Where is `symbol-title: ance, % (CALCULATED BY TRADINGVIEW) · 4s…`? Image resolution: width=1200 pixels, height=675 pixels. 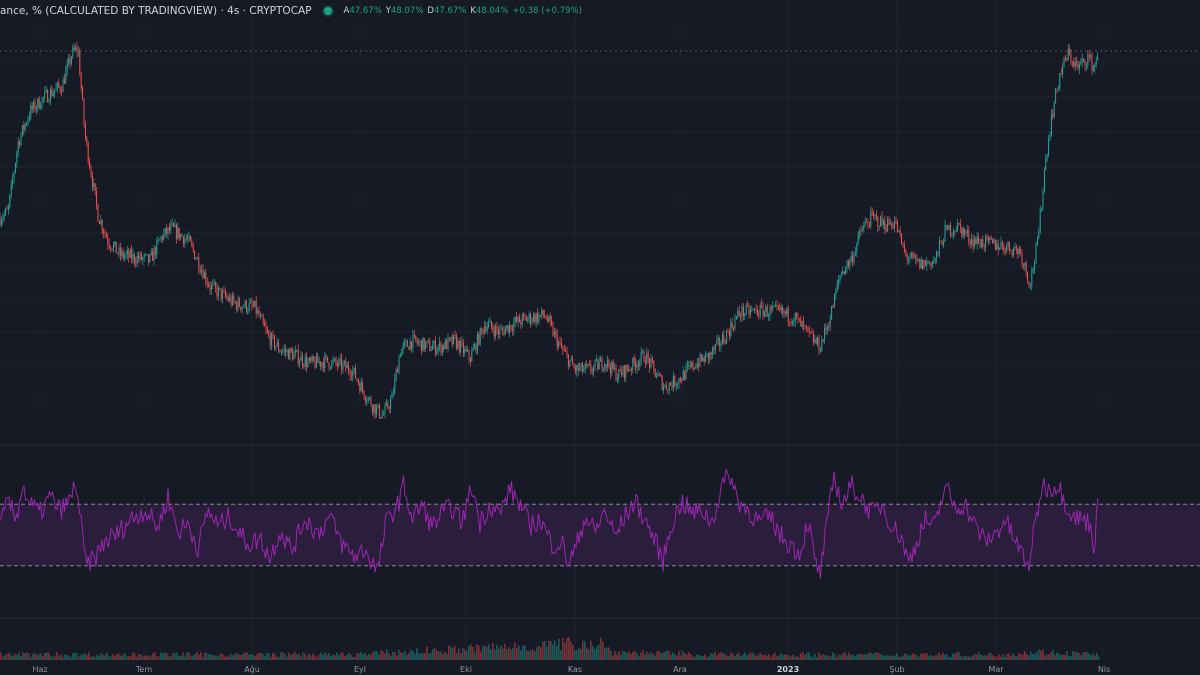 symbol-title: ance, % (CALCULATED BY TRADINGVIEW) · 4s… is located at coordinates (156, 11).